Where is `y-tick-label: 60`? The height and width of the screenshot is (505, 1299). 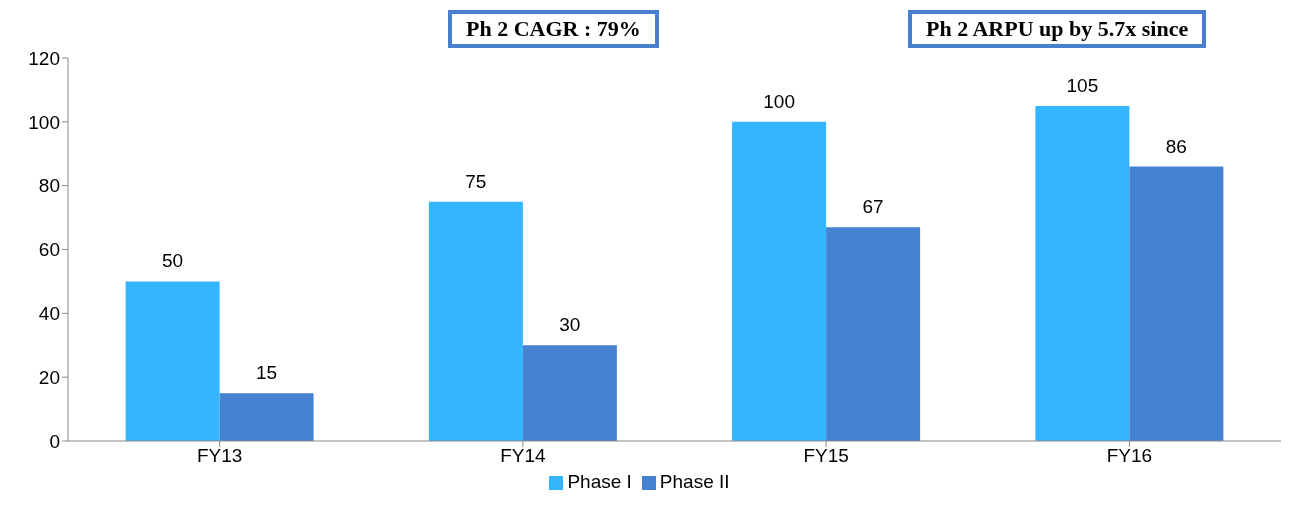 y-tick-label: 60 is located at coordinates (49, 250).